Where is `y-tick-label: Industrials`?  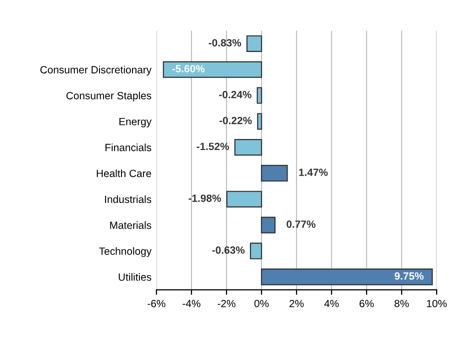
y-tick-label: Industrials is located at coordinates (128, 199).